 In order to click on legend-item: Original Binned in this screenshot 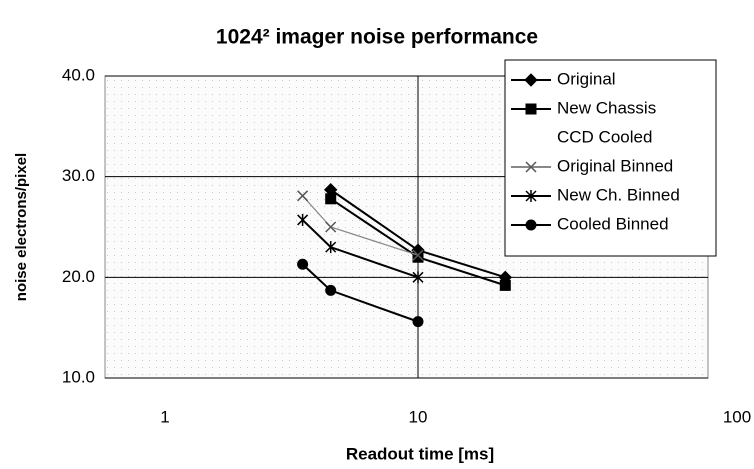, I will do `click(592, 165)`.